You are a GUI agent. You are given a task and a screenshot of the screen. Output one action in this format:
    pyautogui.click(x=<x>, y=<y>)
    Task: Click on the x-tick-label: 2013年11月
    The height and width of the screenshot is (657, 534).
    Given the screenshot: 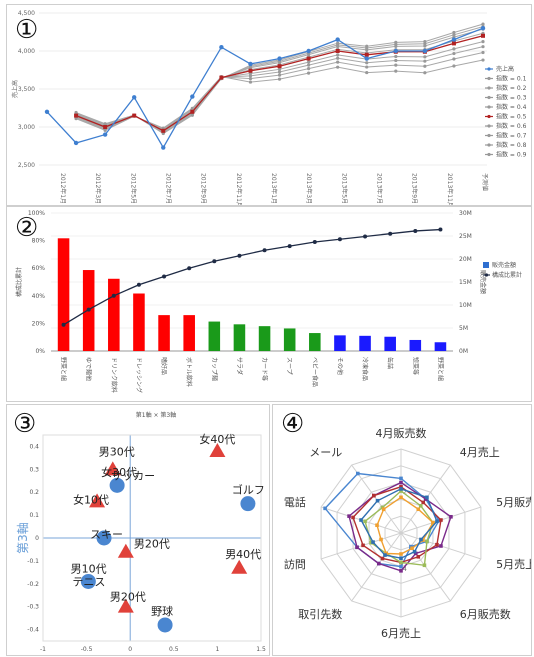 What is the action you would take?
    pyautogui.click(x=450, y=189)
    